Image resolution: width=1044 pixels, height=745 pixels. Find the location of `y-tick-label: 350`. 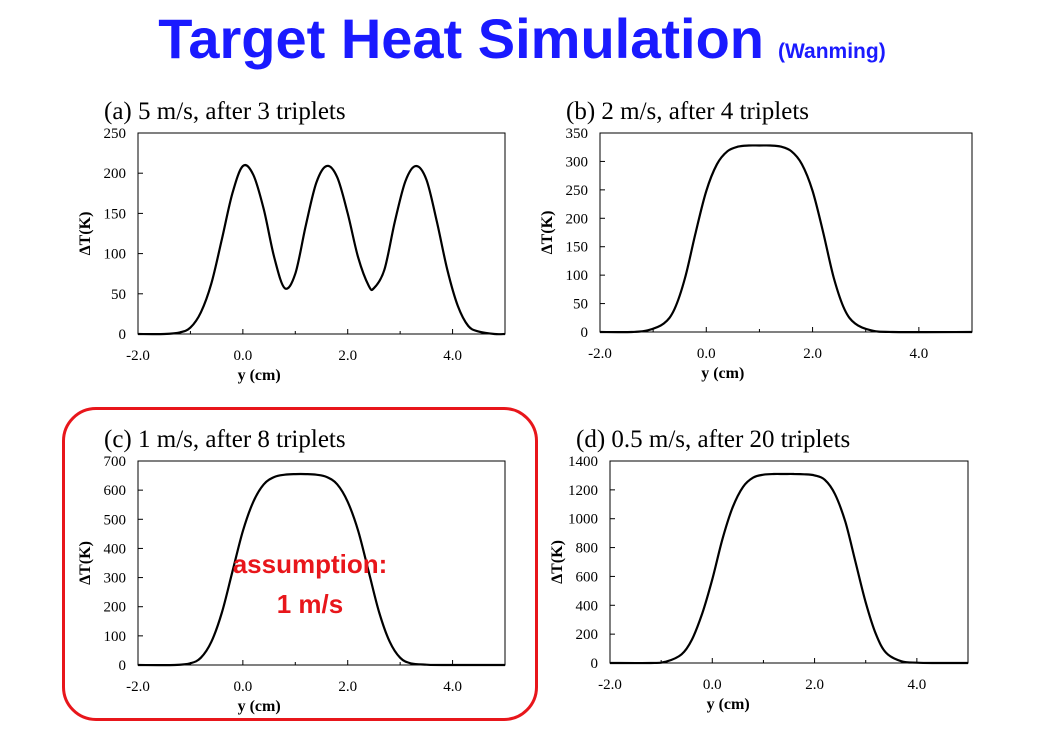

y-tick-label: 350 is located at coordinates (577, 134).